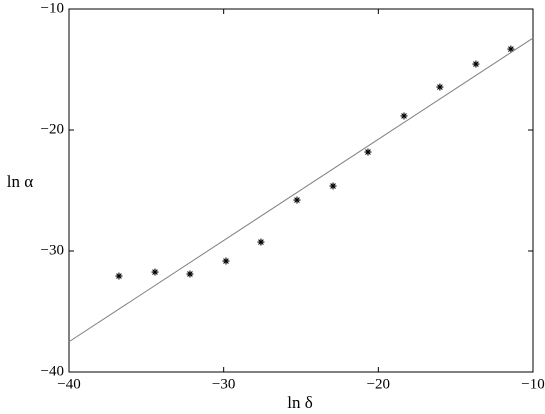  What do you see at coordinates (68, 384) in the screenshot?
I see `x-tick-label: −40` at bounding box center [68, 384].